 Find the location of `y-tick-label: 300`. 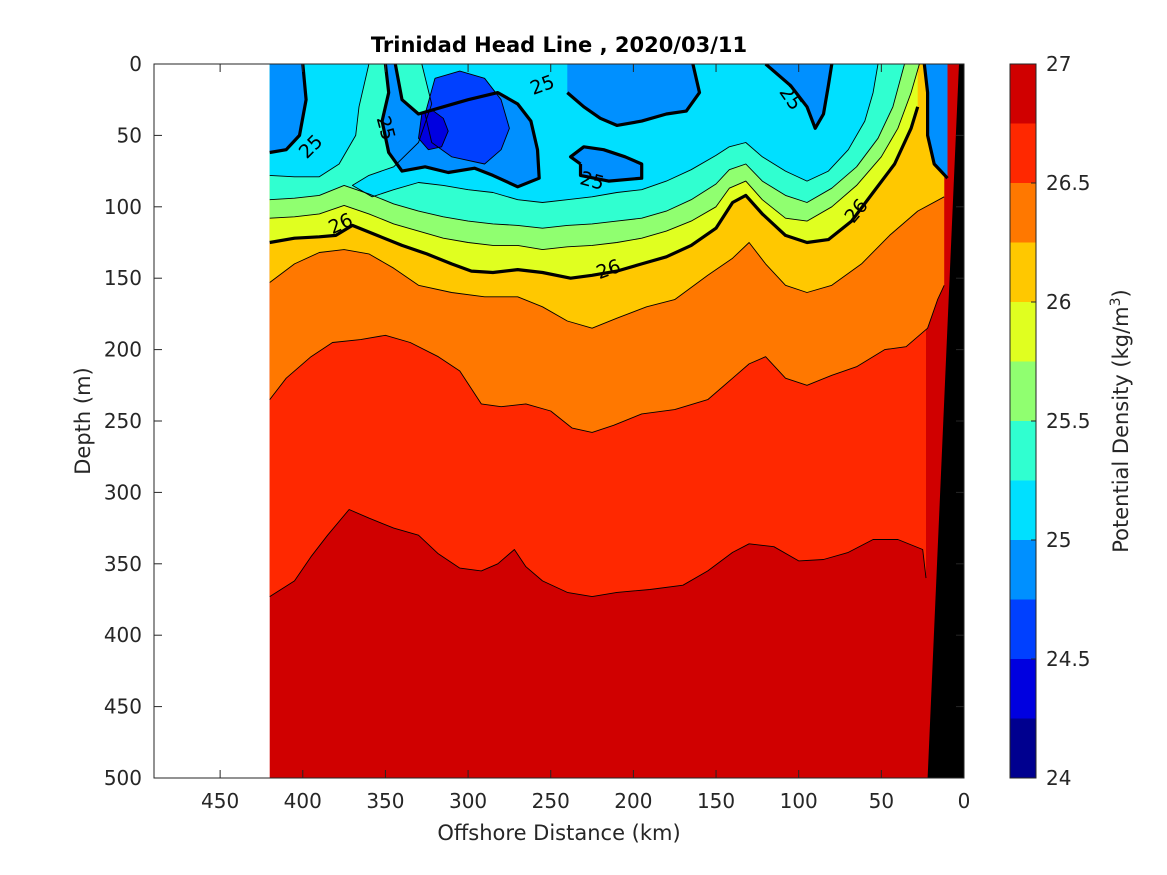

y-tick-label: 300 is located at coordinates (123, 492).